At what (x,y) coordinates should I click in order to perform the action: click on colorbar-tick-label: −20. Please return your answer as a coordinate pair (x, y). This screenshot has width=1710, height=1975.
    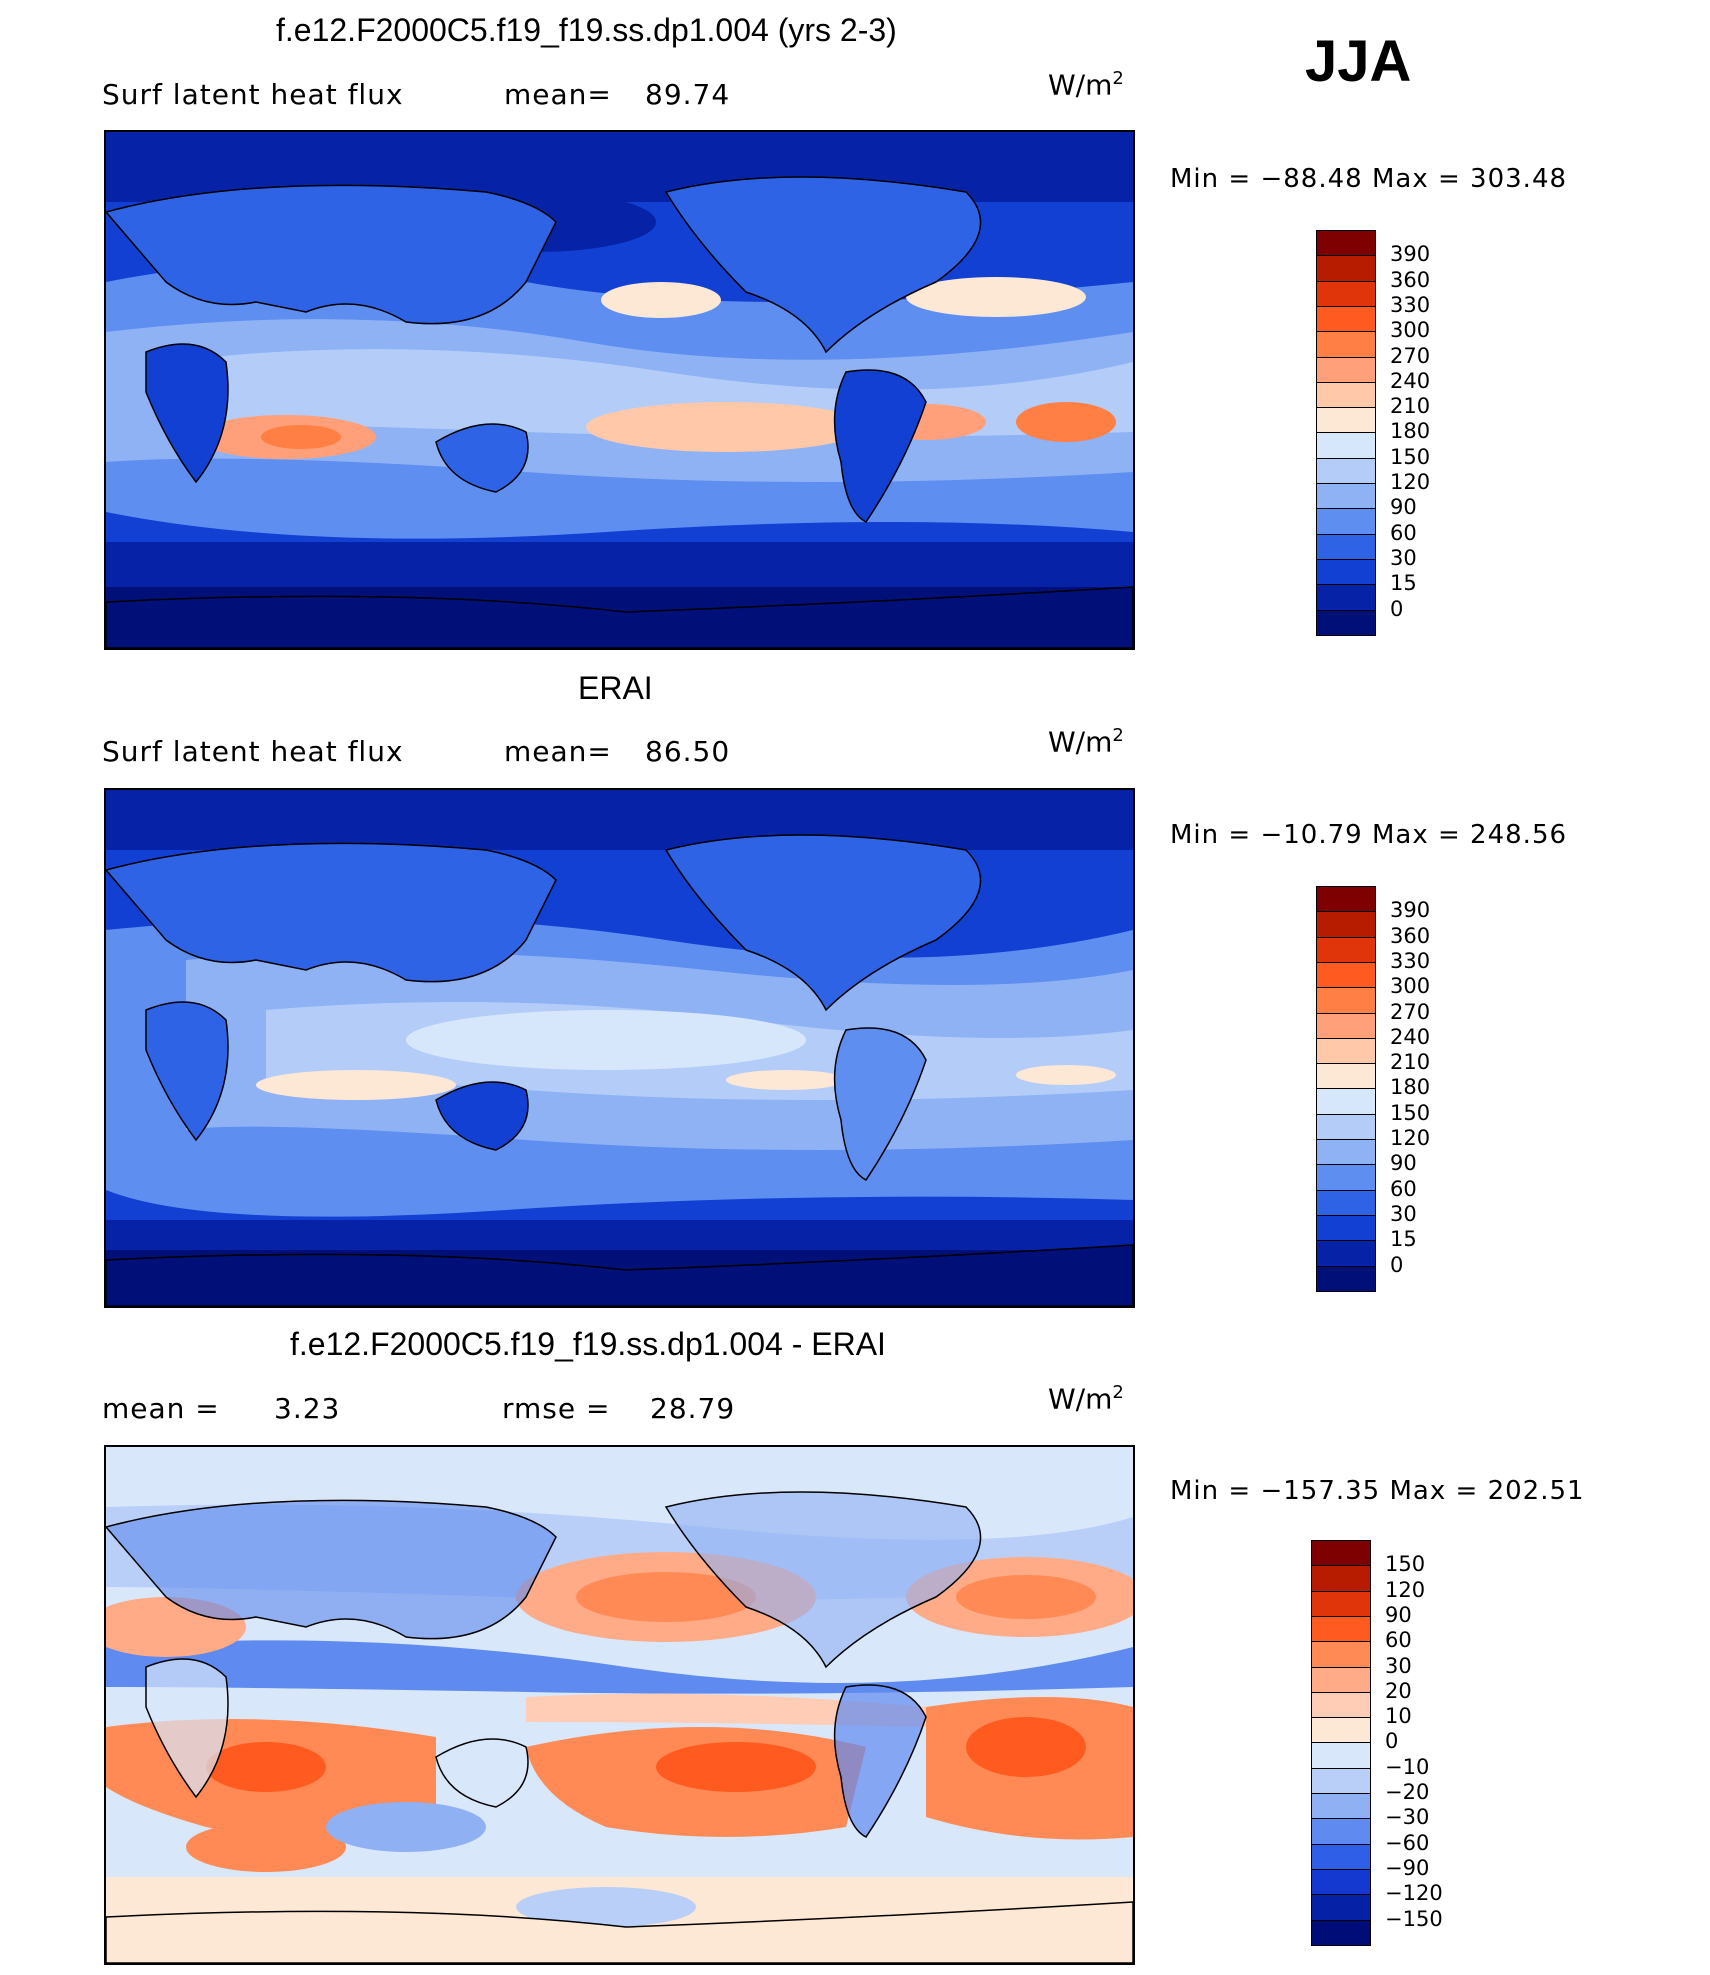
    Looking at the image, I should click on (1407, 1792).